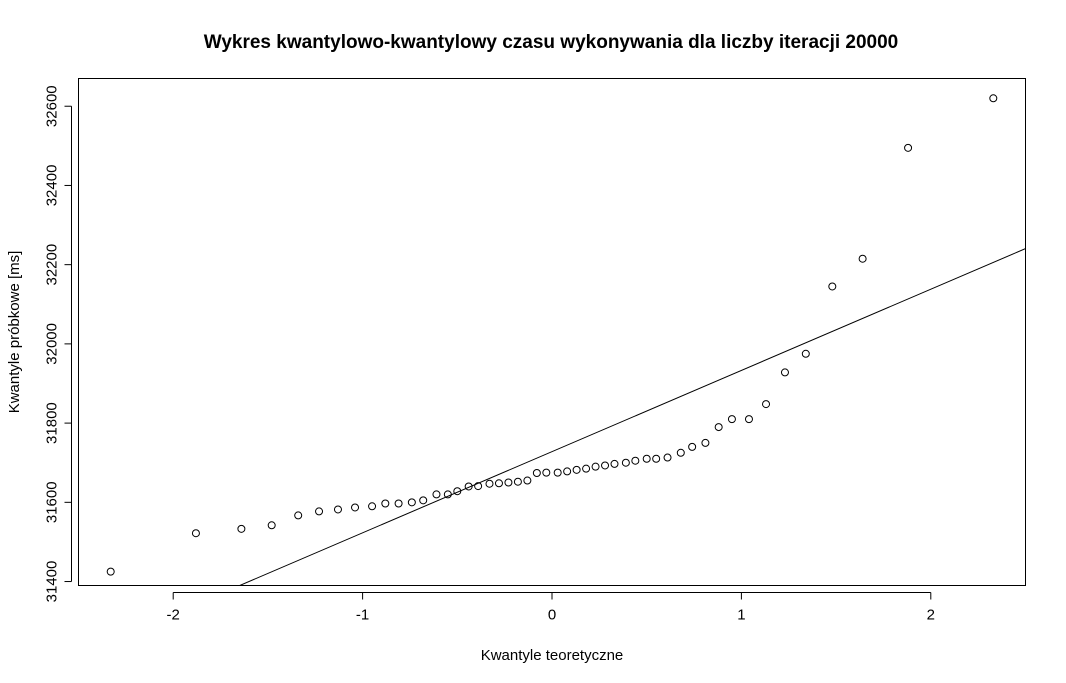 The width and height of the screenshot is (1066, 683). What do you see at coordinates (52, 265) in the screenshot?
I see `y-tick-label: 32200` at bounding box center [52, 265].